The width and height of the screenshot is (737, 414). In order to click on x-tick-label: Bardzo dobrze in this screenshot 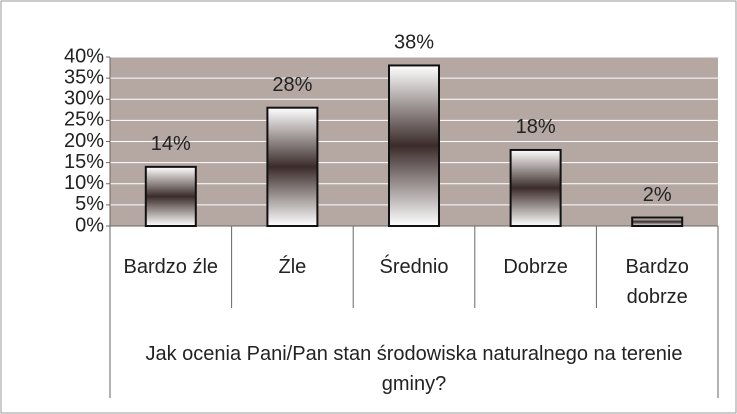, I will do `click(657, 282)`.